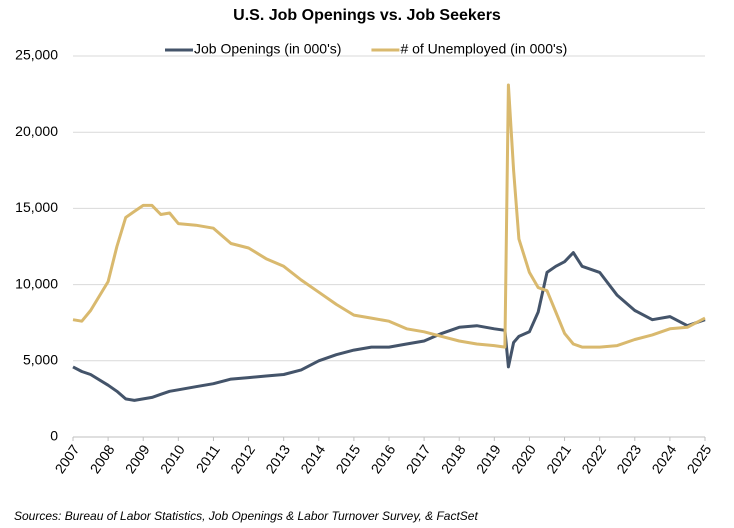  I want to click on x-tick-label: 2024, so click(663, 459).